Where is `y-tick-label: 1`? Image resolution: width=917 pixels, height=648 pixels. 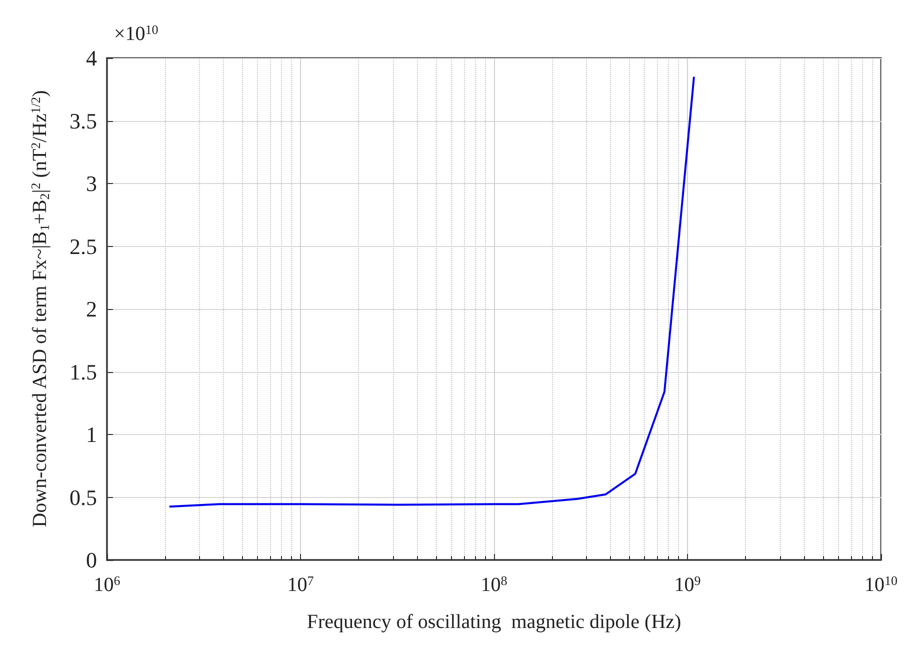 y-tick-label: 1 is located at coordinates (91, 434).